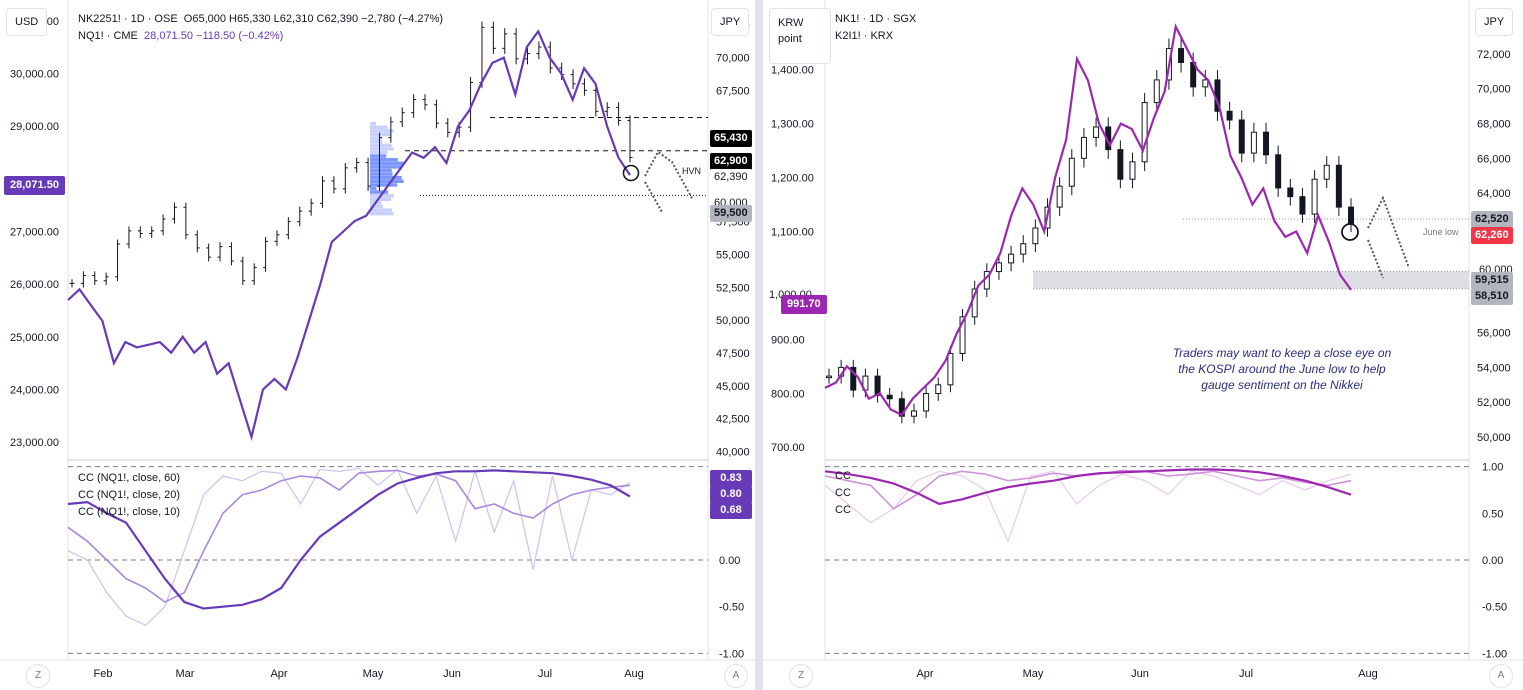  What do you see at coordinates (788, 394) in the screenshot?
I see `left-y-tick: 800.00` at bounding box center [788, 394].